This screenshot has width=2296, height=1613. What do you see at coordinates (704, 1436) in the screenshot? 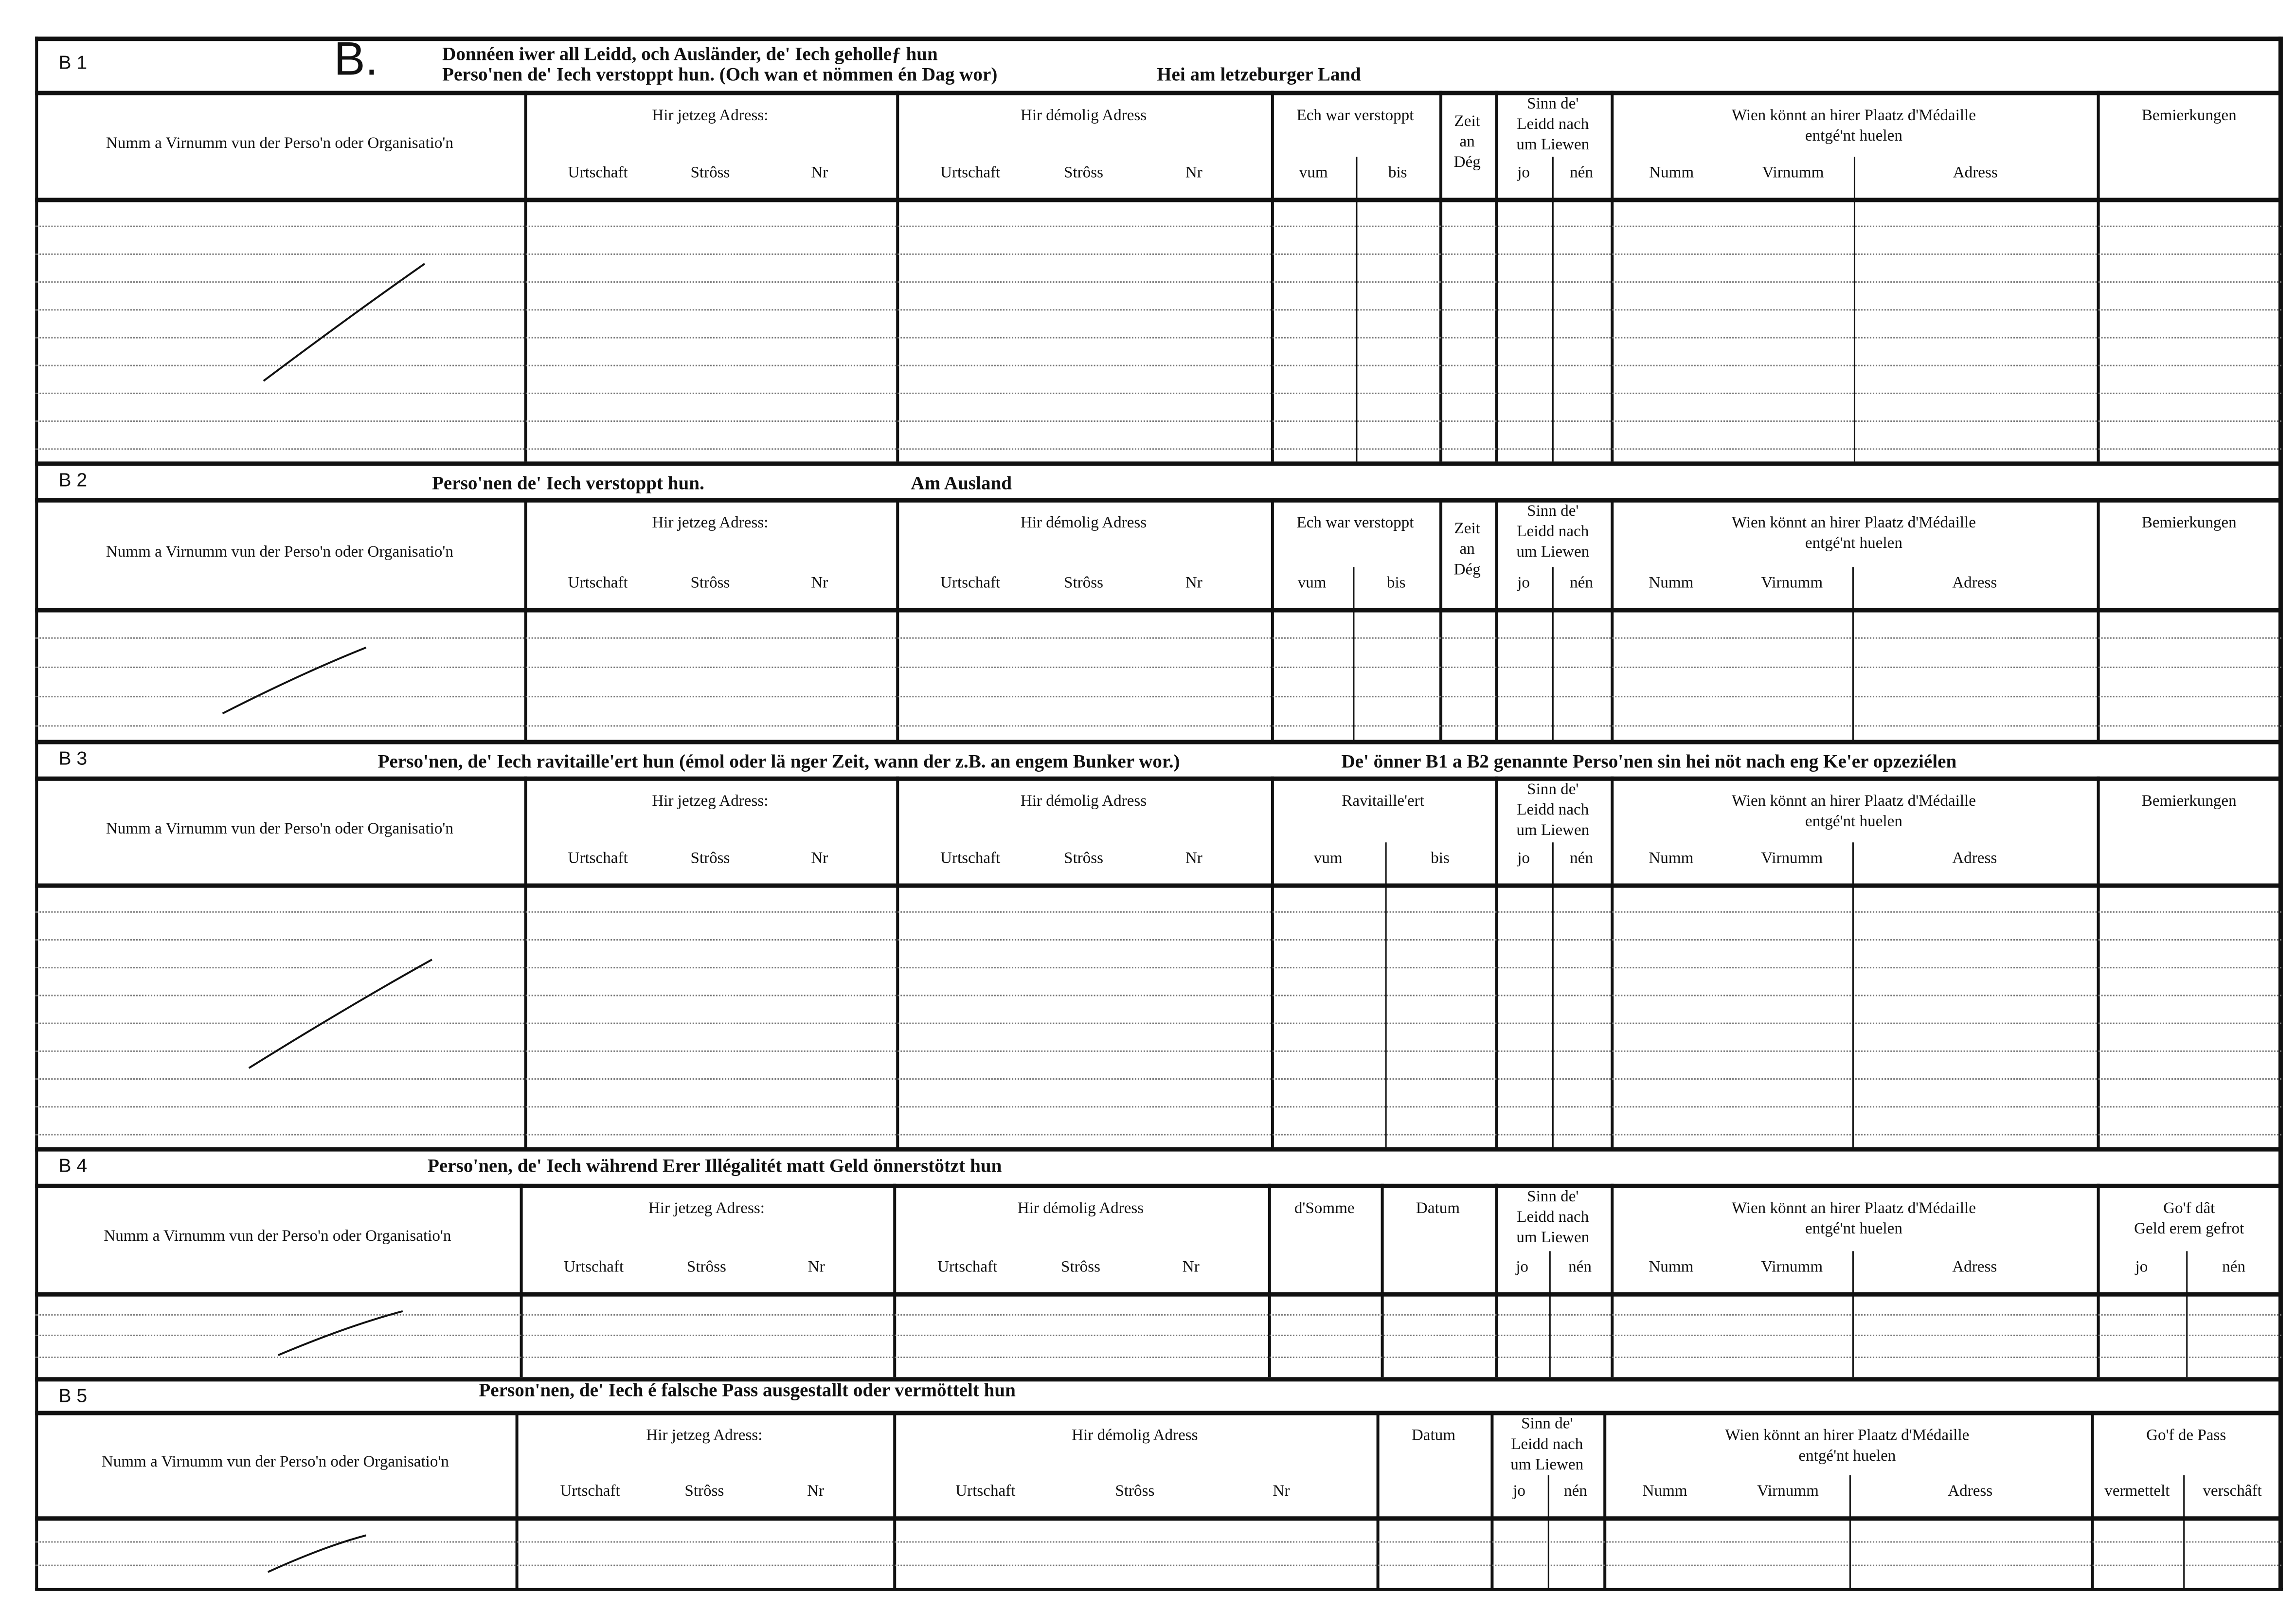
I see `header-current-address: Hir jetzeg Adress:` at bounding box center [704, 1436].